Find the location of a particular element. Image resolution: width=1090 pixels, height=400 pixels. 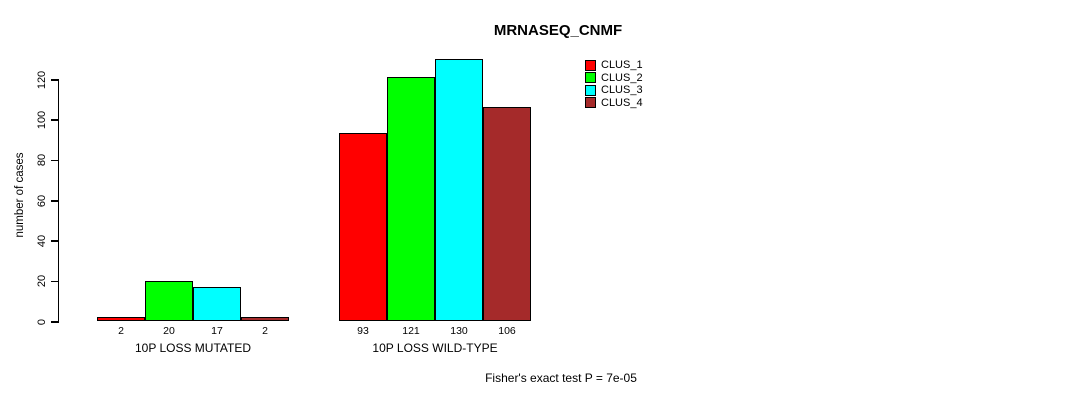

legend-item: CLUS_1 is located at coordinates (614, 65).